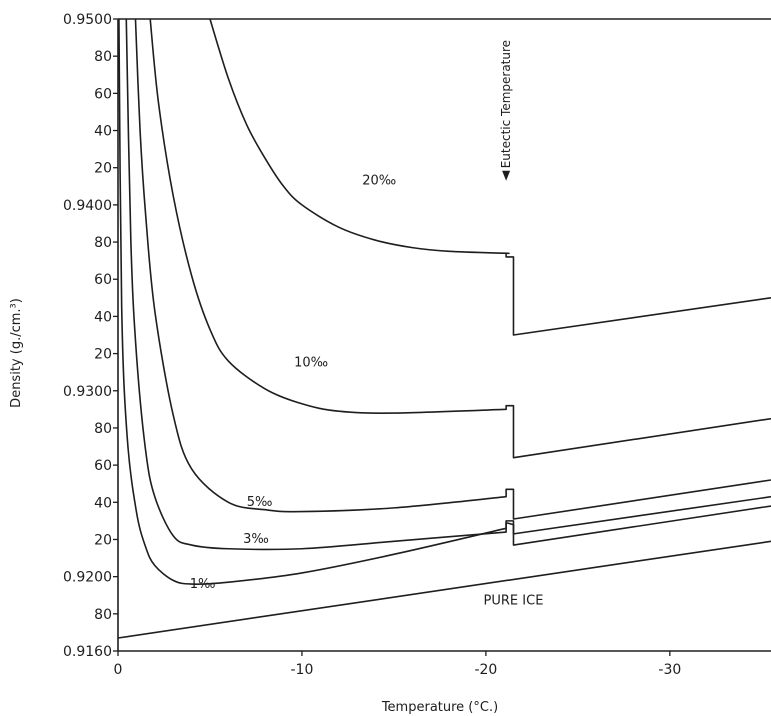  I want to click on y-tick-label: 0.9160, so click(87, 652).